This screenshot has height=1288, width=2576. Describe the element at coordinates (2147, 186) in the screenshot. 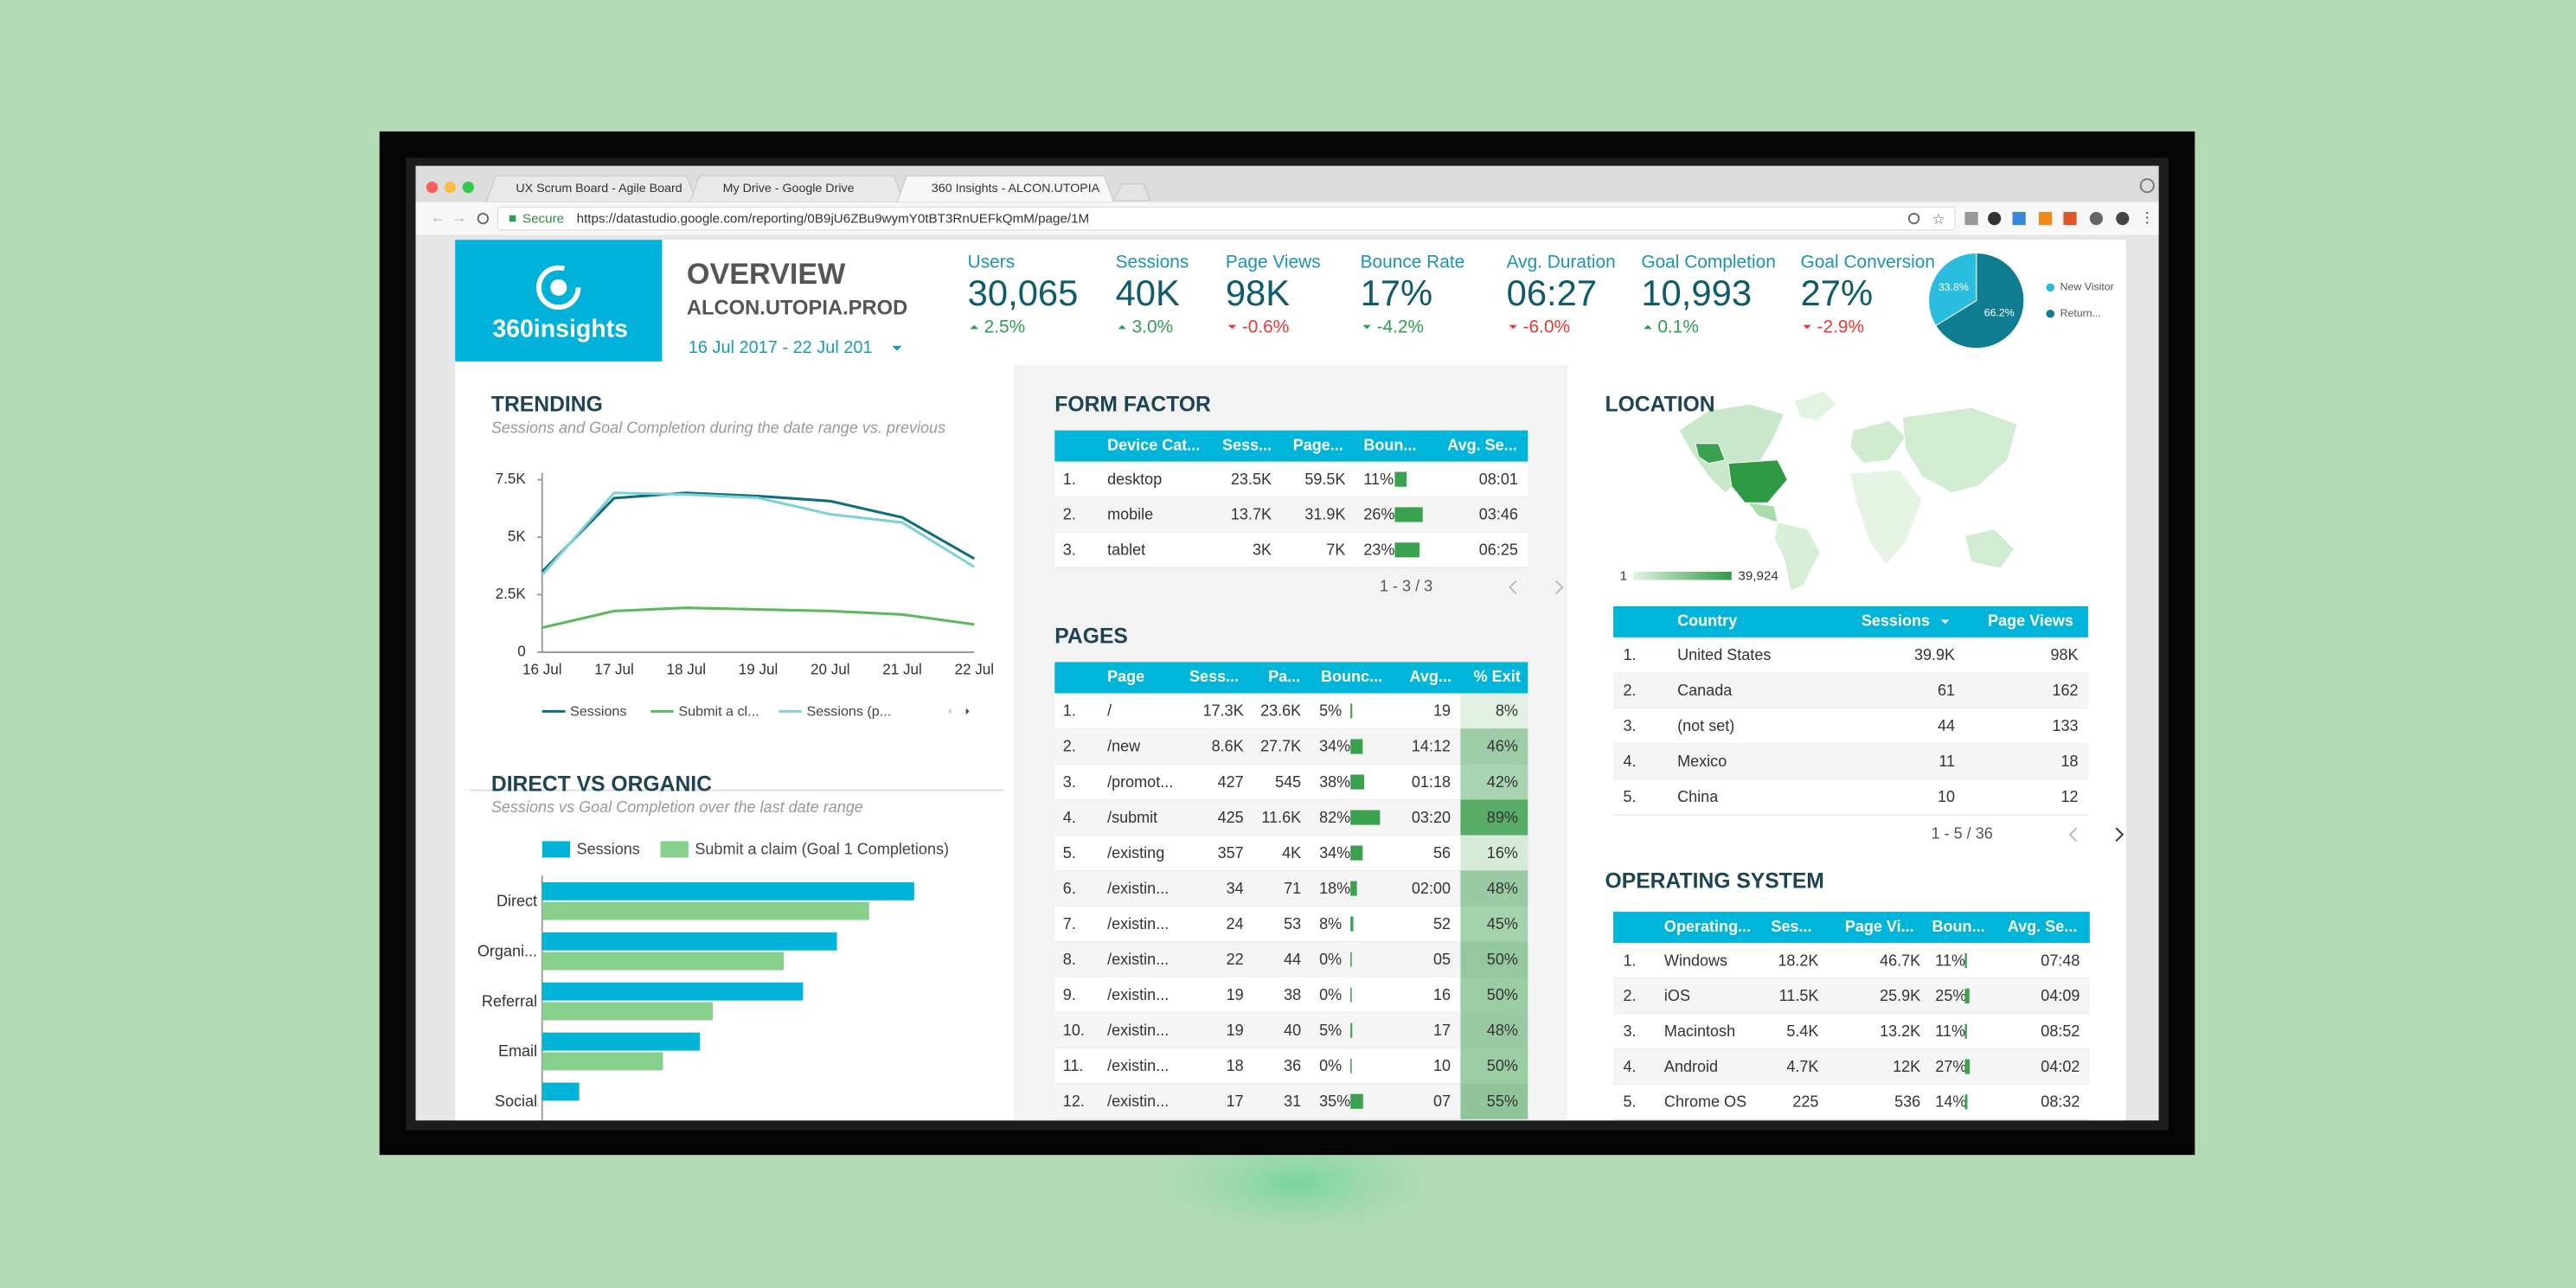

I see `profile-icon` at that location.